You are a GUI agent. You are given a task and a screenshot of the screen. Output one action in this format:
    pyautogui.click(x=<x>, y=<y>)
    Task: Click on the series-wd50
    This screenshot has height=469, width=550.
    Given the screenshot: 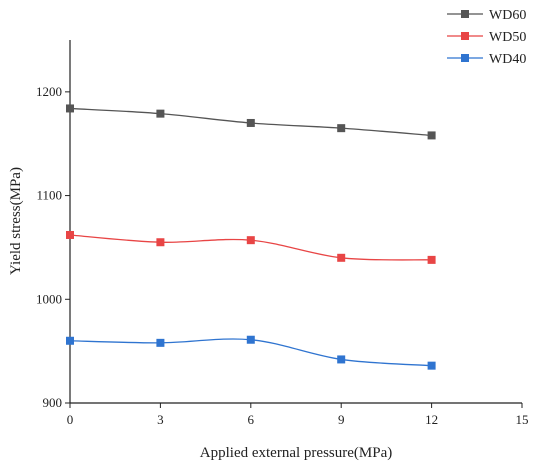 What is the action you would take?
    pyautogui.click(x=251, y=247)
    